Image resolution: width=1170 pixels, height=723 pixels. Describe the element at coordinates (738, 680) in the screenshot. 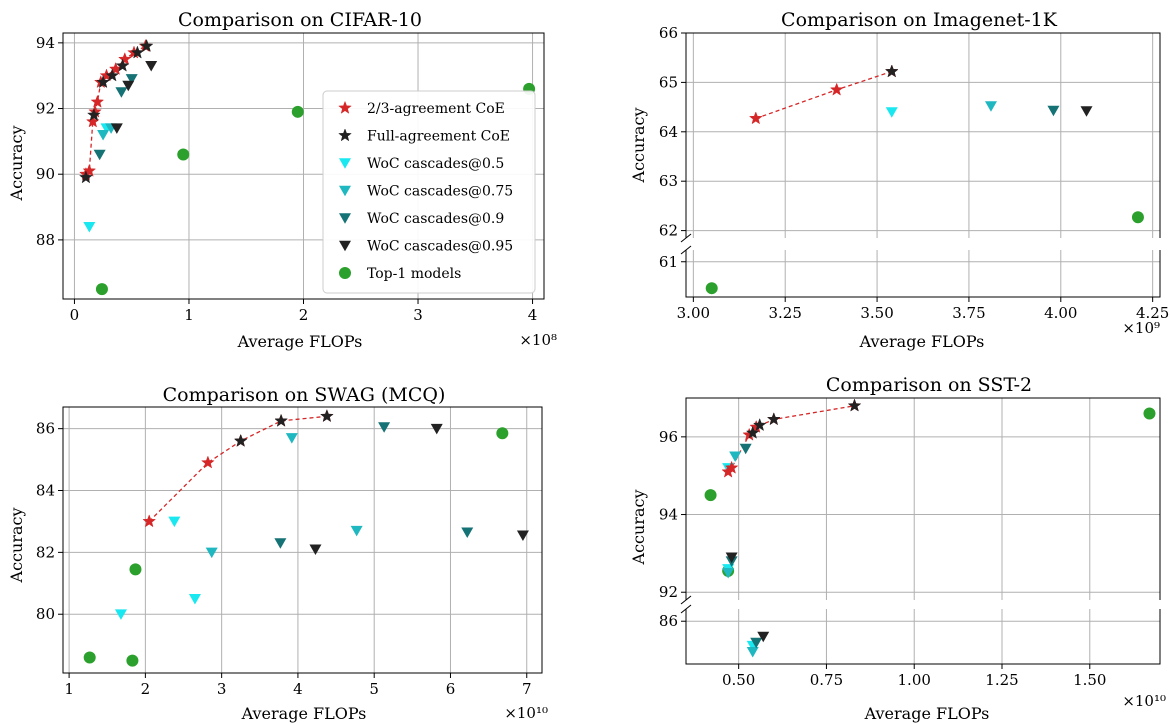

I see `x-tick-label: 0.50` at that location.